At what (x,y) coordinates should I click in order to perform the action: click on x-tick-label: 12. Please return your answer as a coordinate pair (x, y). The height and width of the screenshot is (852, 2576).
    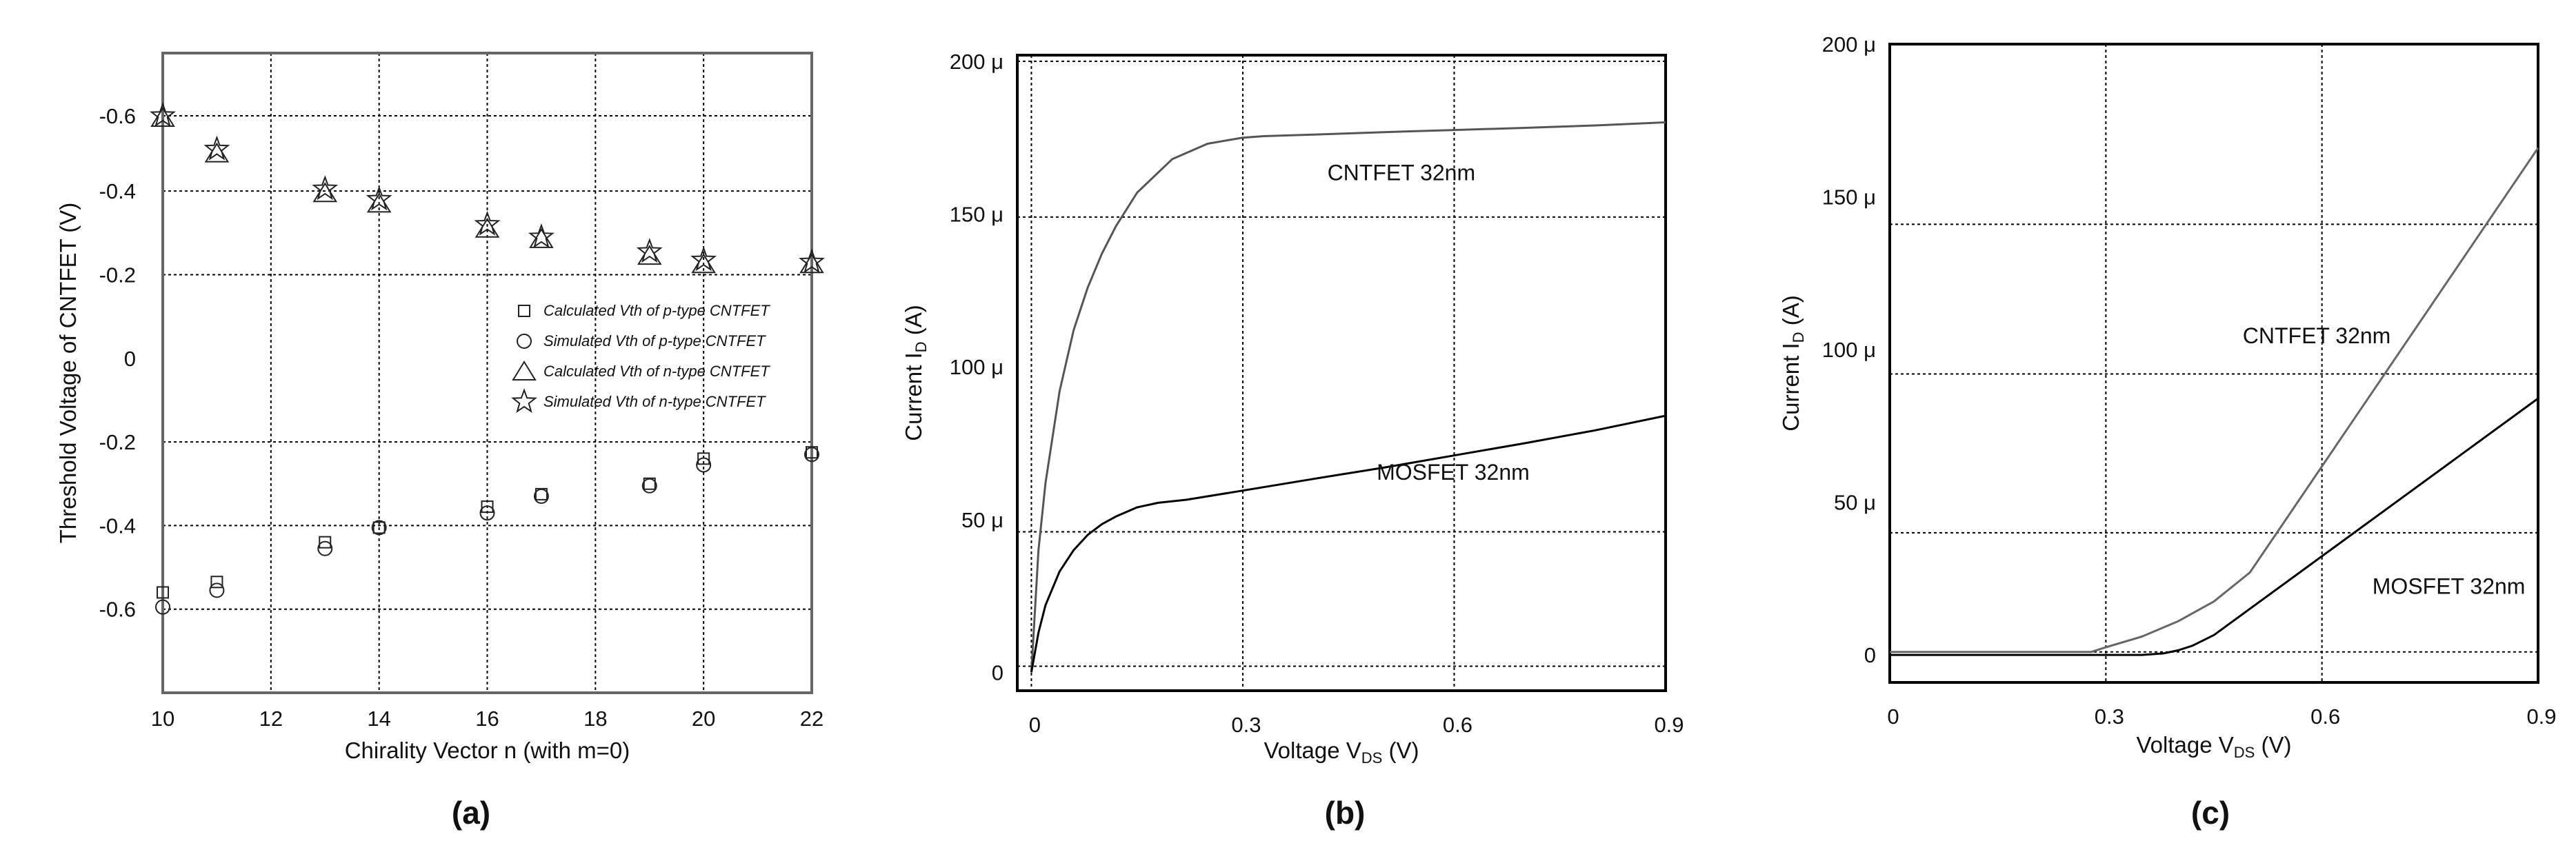
    Looking at the image, I should click on (271, 719).